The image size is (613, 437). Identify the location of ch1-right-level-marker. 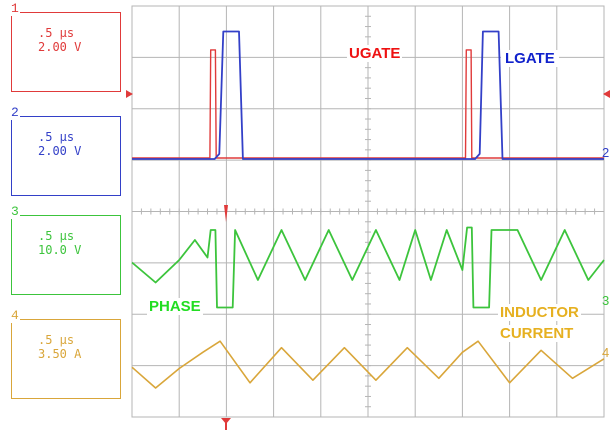
(606, 94).